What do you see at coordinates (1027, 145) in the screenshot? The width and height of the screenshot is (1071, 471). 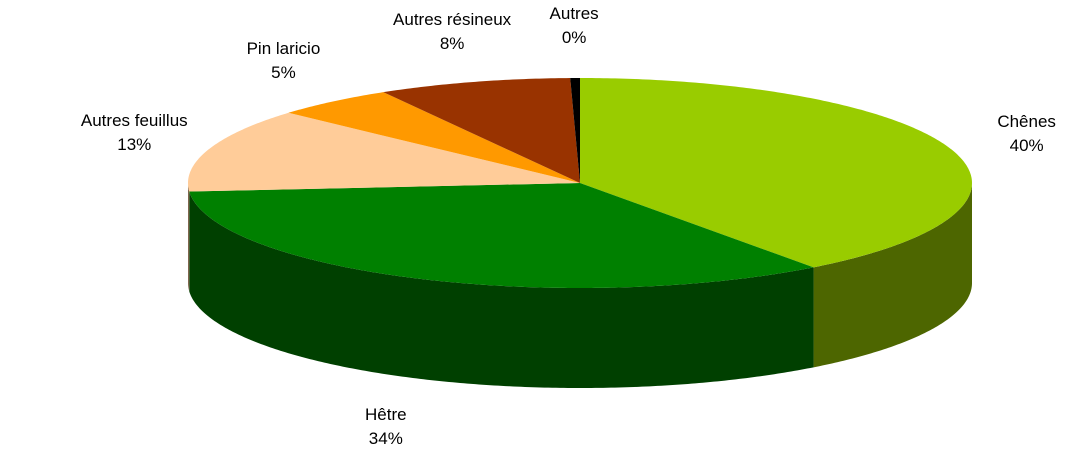 I see `slice-value: 40%` at bounding box center [1027, 145].